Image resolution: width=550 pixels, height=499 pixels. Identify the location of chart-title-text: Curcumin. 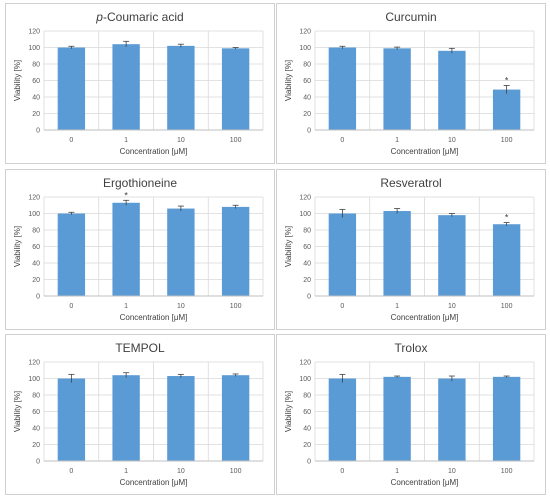
(410, 17).